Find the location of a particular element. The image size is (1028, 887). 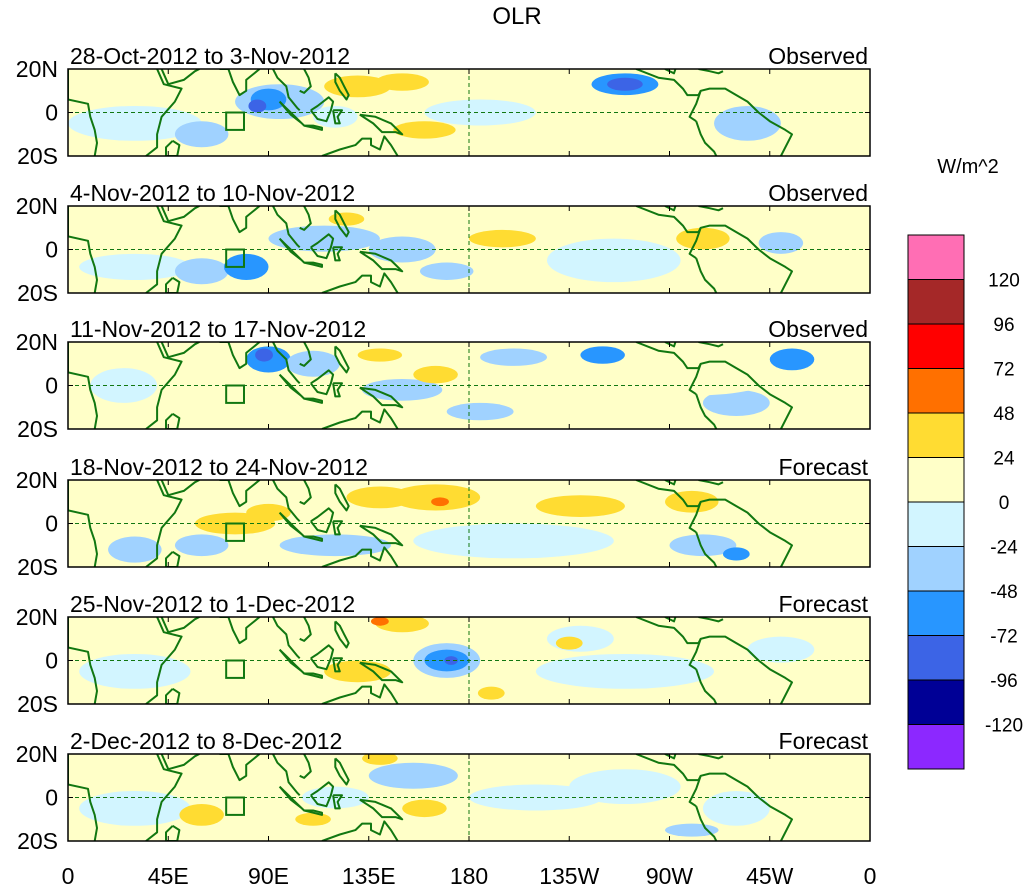

panel-period: 11-Nov-2012 to 17-Nov-2012 is located at coordinates (218, 329).